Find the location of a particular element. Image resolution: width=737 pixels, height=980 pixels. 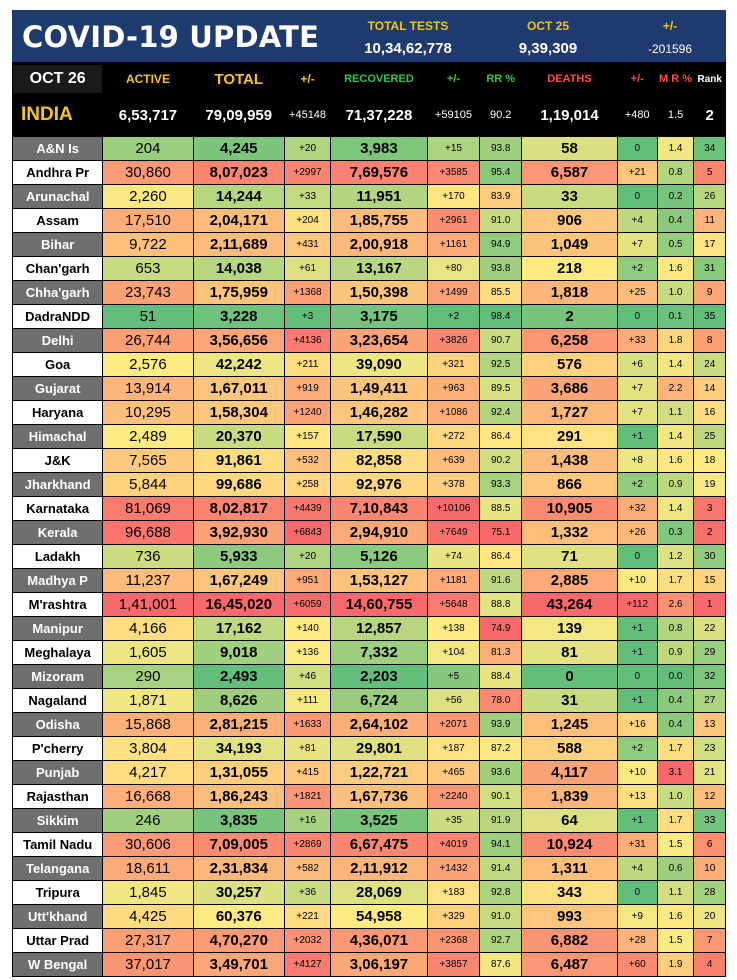

rank-cell: 30 is located at coordinates (709, 556).